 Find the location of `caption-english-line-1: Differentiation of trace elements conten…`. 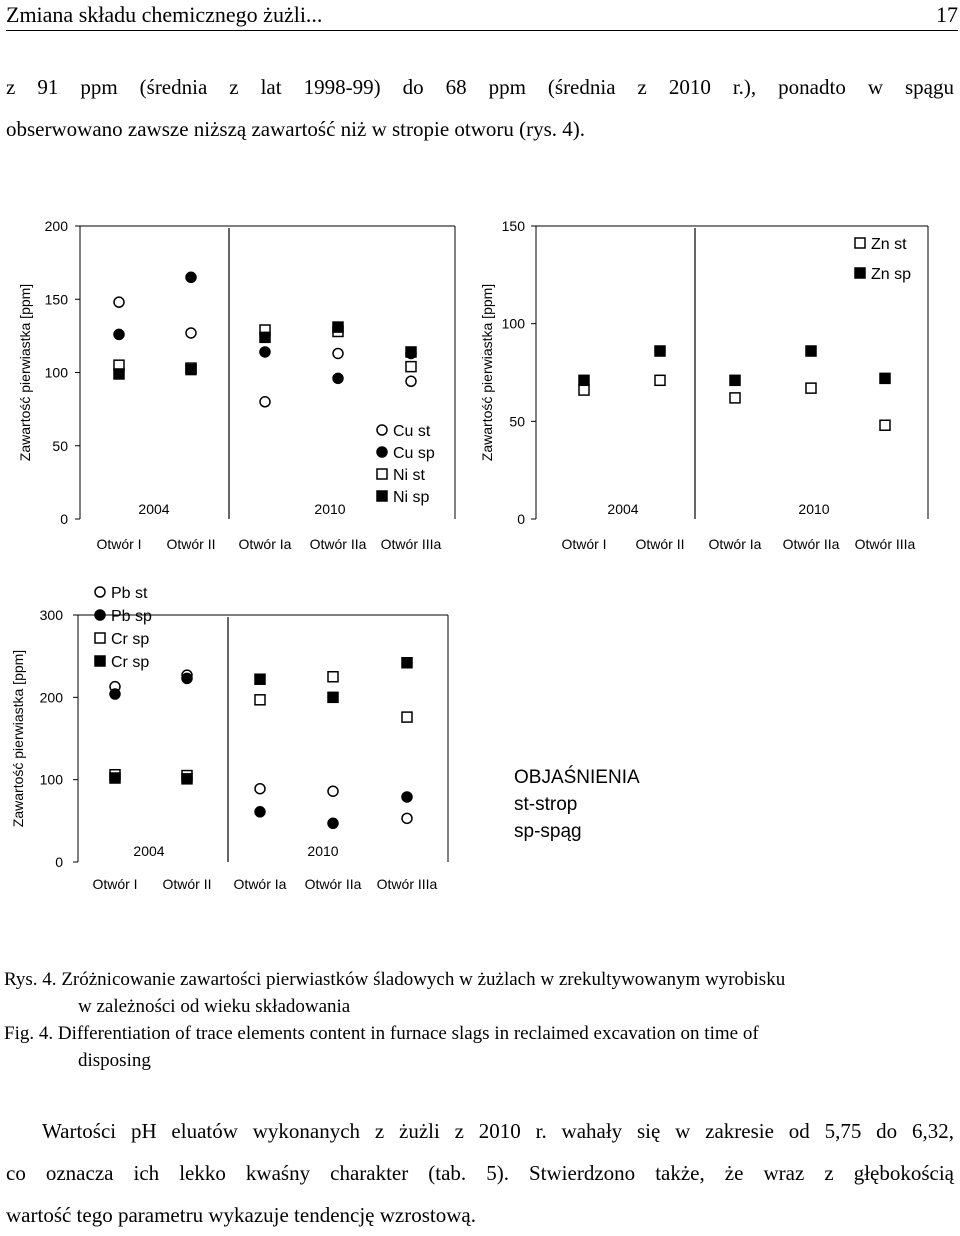

caption-english-line-1: Differentiation of trace elements conten… is located at coordinates (408, 1033).